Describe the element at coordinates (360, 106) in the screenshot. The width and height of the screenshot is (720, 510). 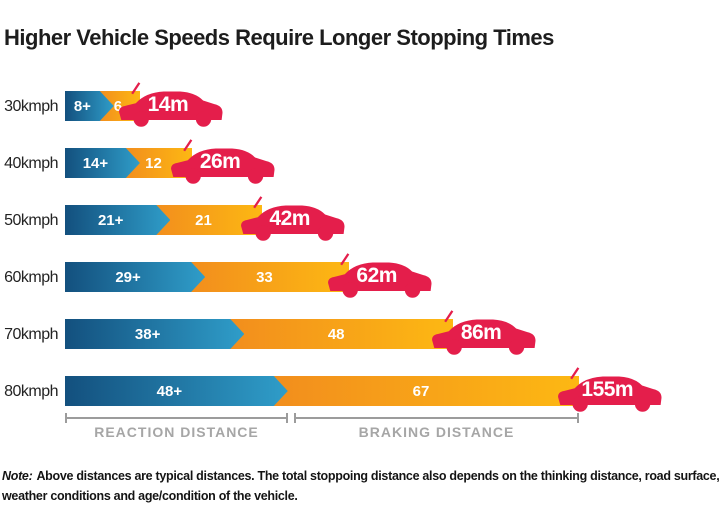
I see `chart-row: 30kmph 6 8+ 14m` at that location.